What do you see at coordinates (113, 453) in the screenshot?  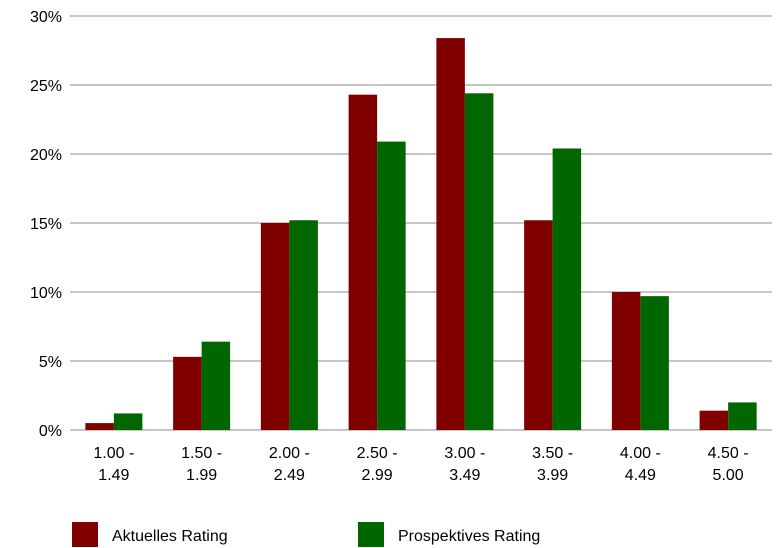 I see `x-tick-label: 1.00 -` at bounding box center [113, 453].